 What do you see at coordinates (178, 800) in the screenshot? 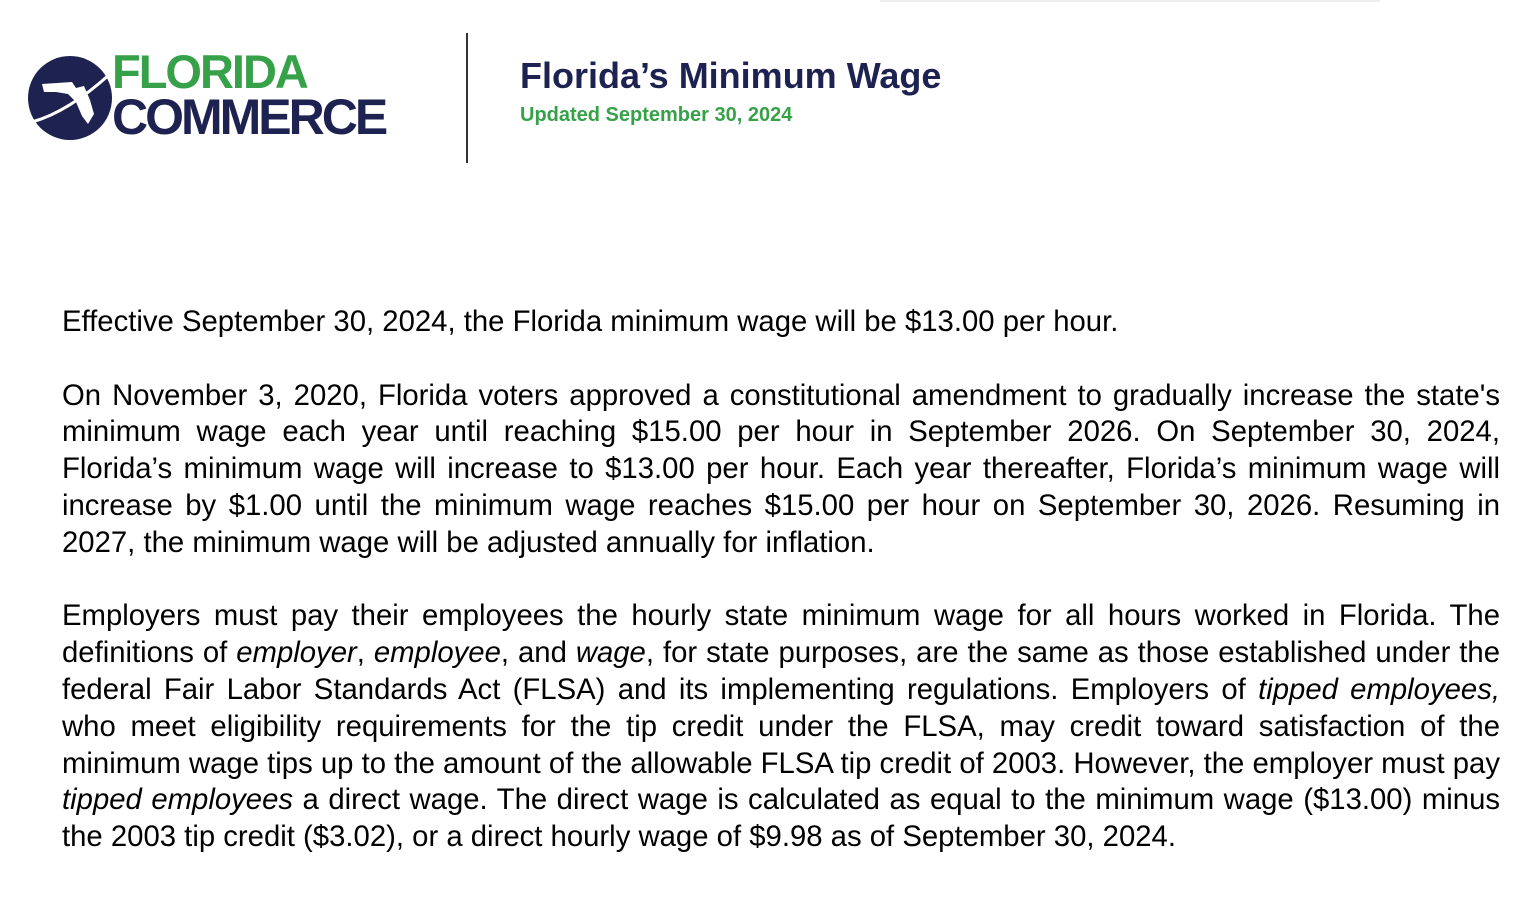
I see `emphasis: tipped employees` at bounding box center [178, 800].